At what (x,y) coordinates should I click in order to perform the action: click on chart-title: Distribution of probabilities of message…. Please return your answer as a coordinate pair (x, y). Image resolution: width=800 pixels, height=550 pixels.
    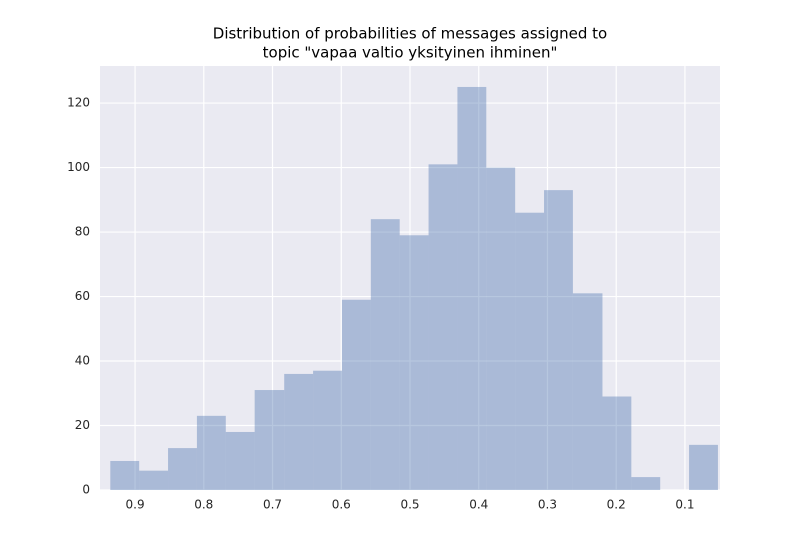
    Looking at the image, I should click on (410, 34).